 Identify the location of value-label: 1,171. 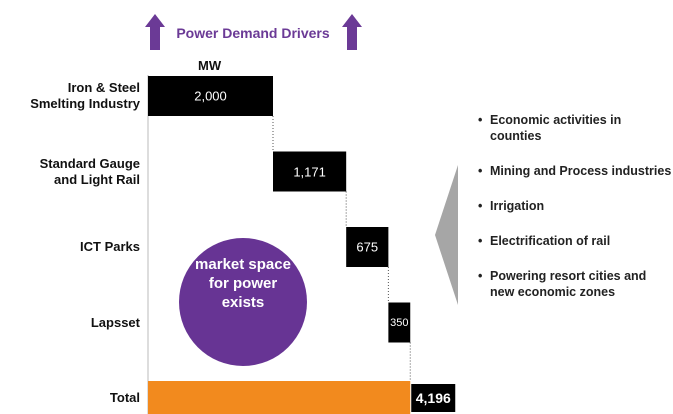
(309, 171).